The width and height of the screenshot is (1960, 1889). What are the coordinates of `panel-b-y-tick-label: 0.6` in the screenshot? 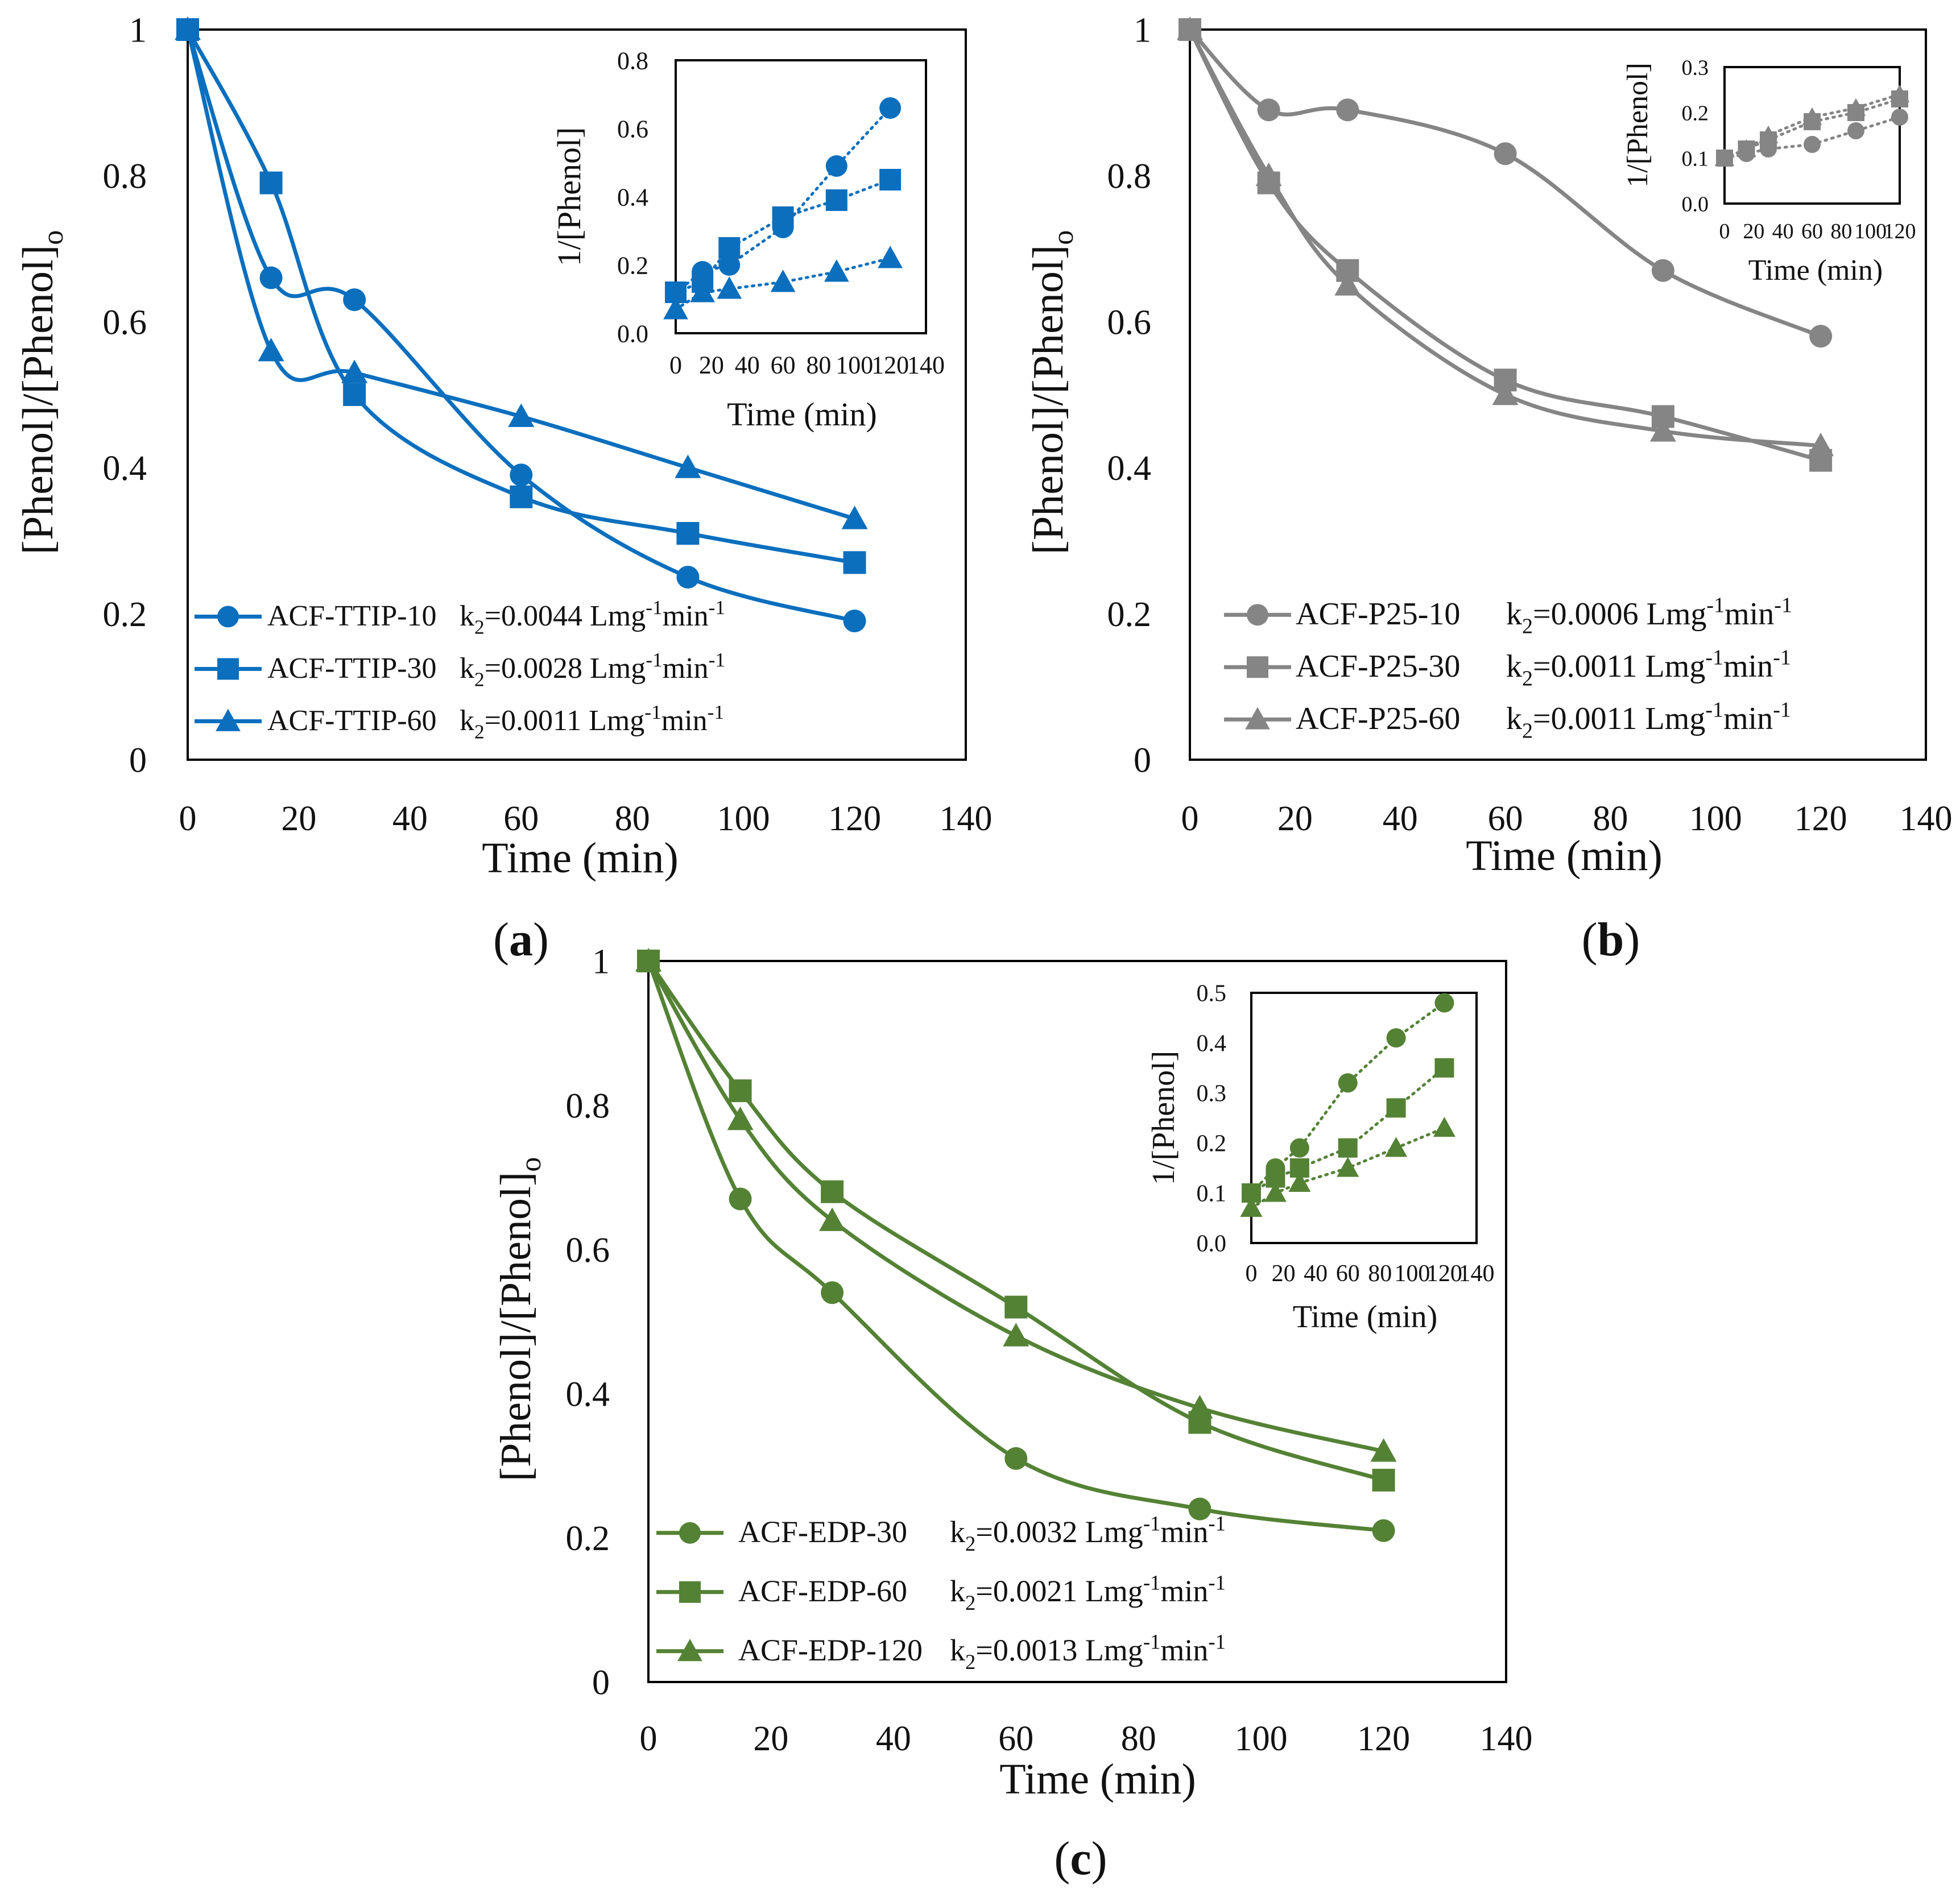 It's located at (1129, 322).